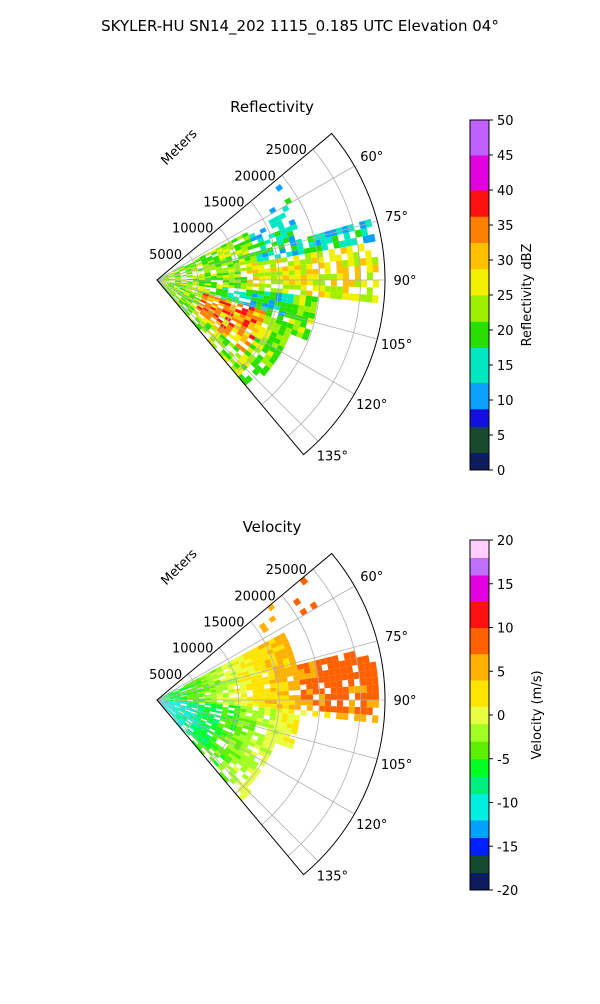 Image resolution: width=600 pixels, height=1004 pixels. I want to click on velocity-azimuth-tick-label: 75°, so click(396, 637).